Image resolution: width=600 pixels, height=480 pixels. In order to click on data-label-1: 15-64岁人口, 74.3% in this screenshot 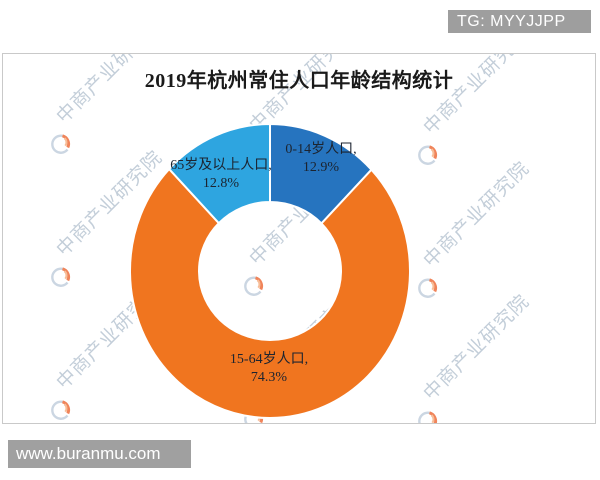, I will do `click(269, 368)`.